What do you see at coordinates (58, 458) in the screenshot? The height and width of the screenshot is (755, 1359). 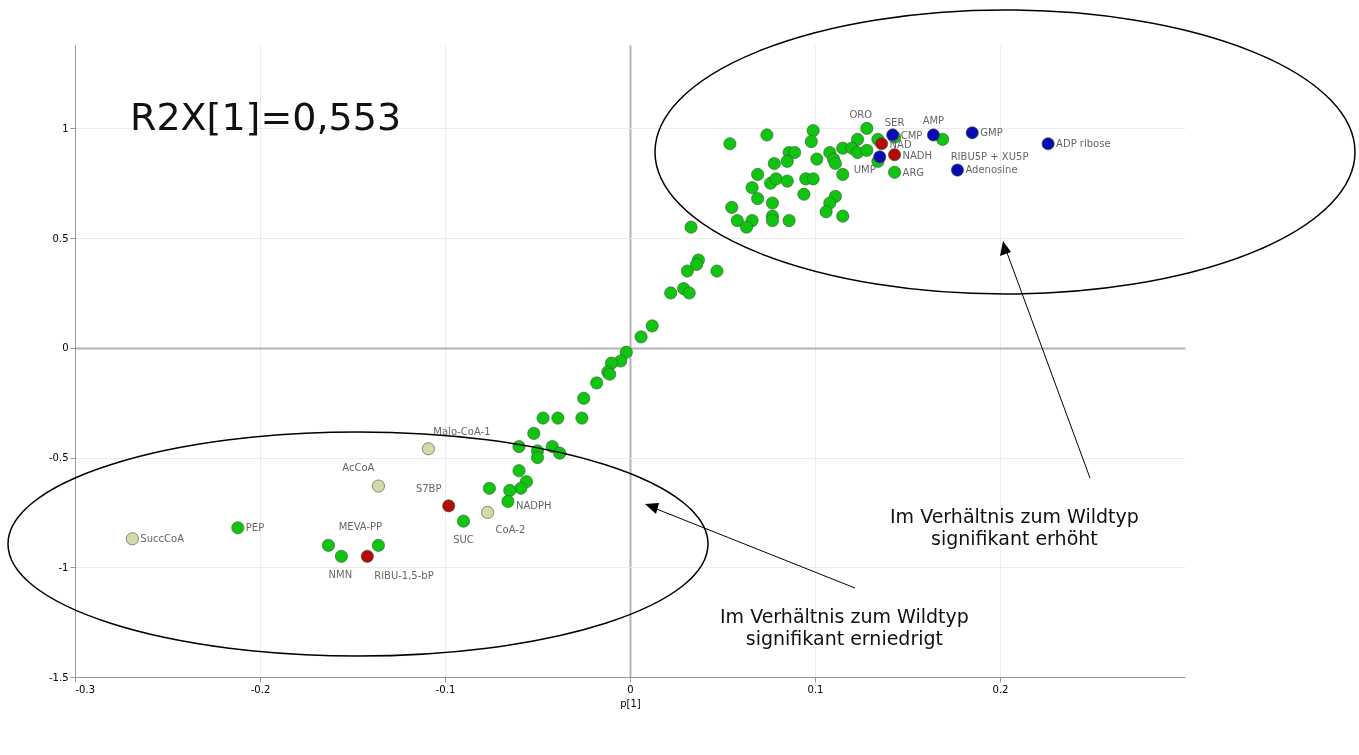 I see `y-tick-label: -0.5` at bounding box center [58, 458].